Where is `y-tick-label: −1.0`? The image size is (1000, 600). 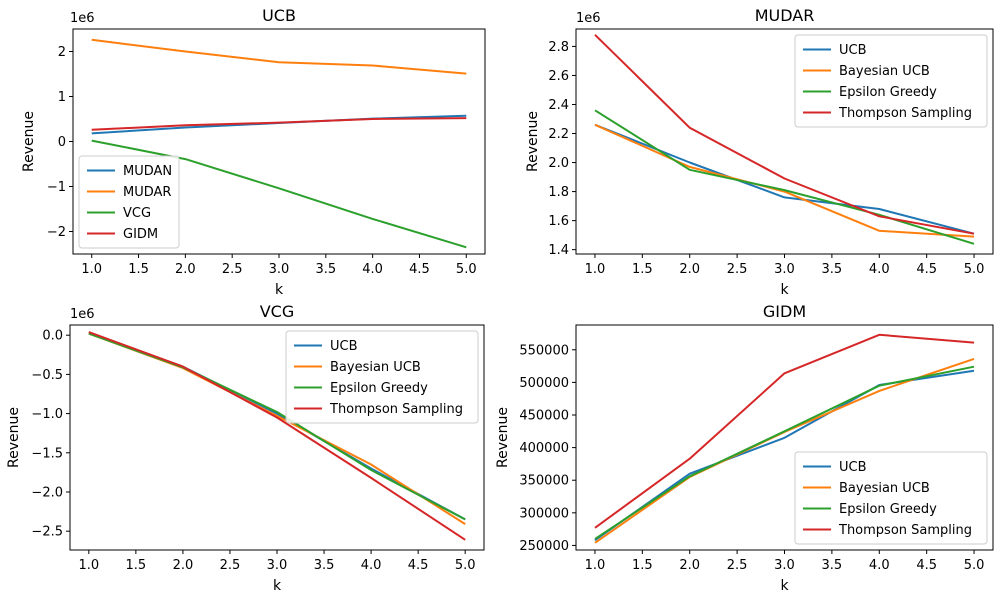
y-tick-label: −1.0 is located at coordinates (47, 414).